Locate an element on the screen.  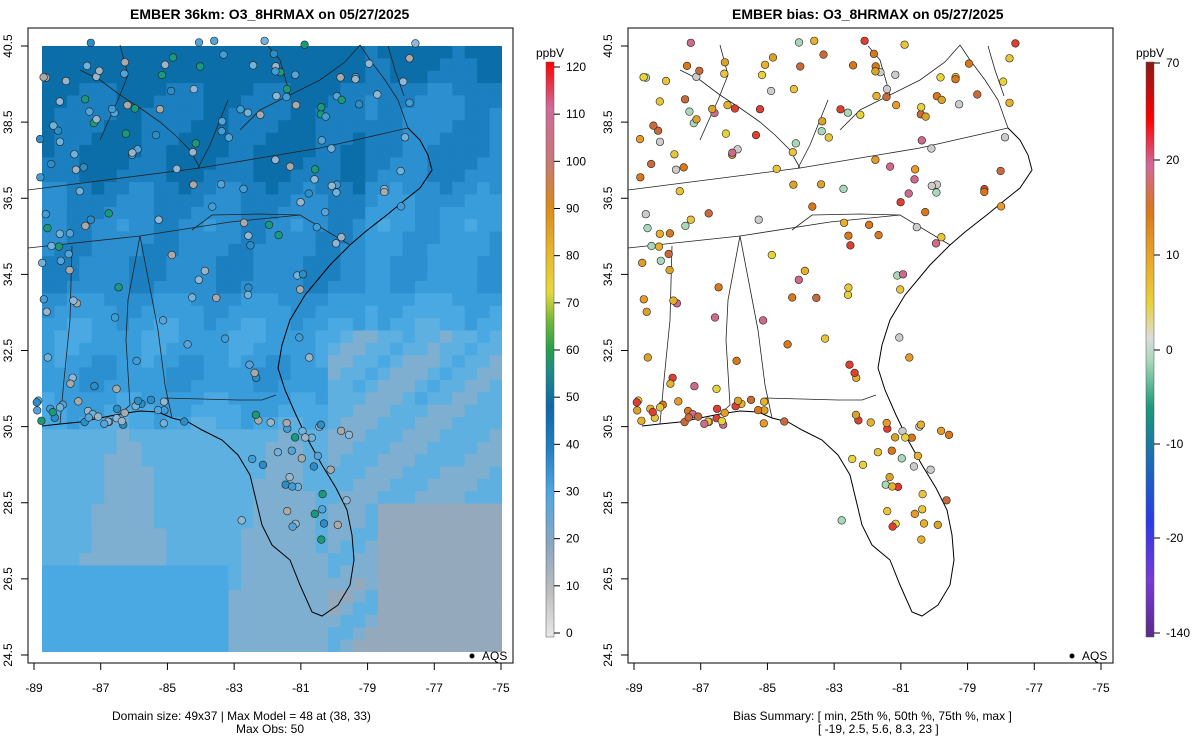
state-border is located at coordinates (756, 327).